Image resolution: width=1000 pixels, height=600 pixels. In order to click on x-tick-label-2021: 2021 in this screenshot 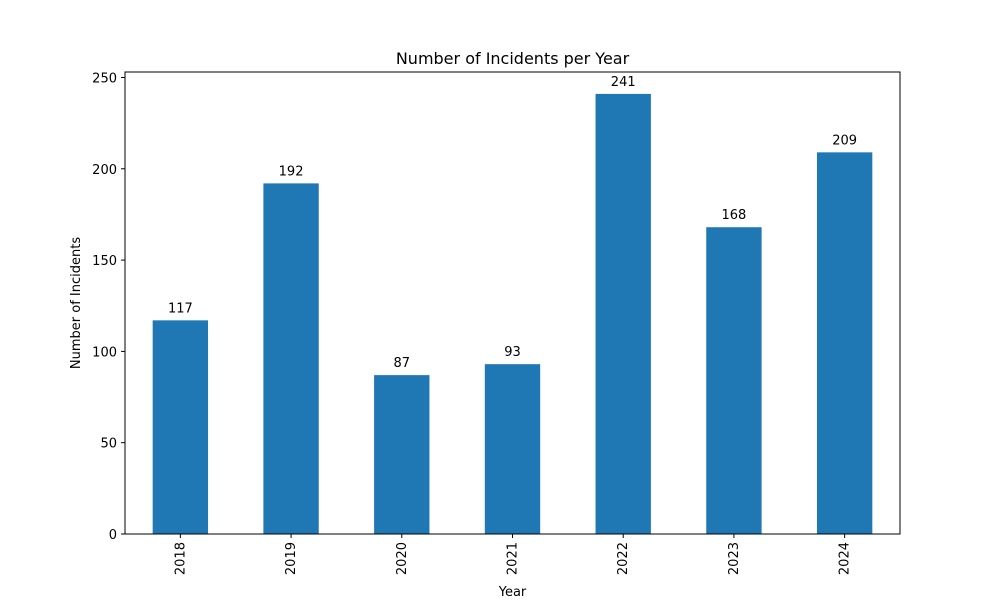, I will do `click(513, 558)`.